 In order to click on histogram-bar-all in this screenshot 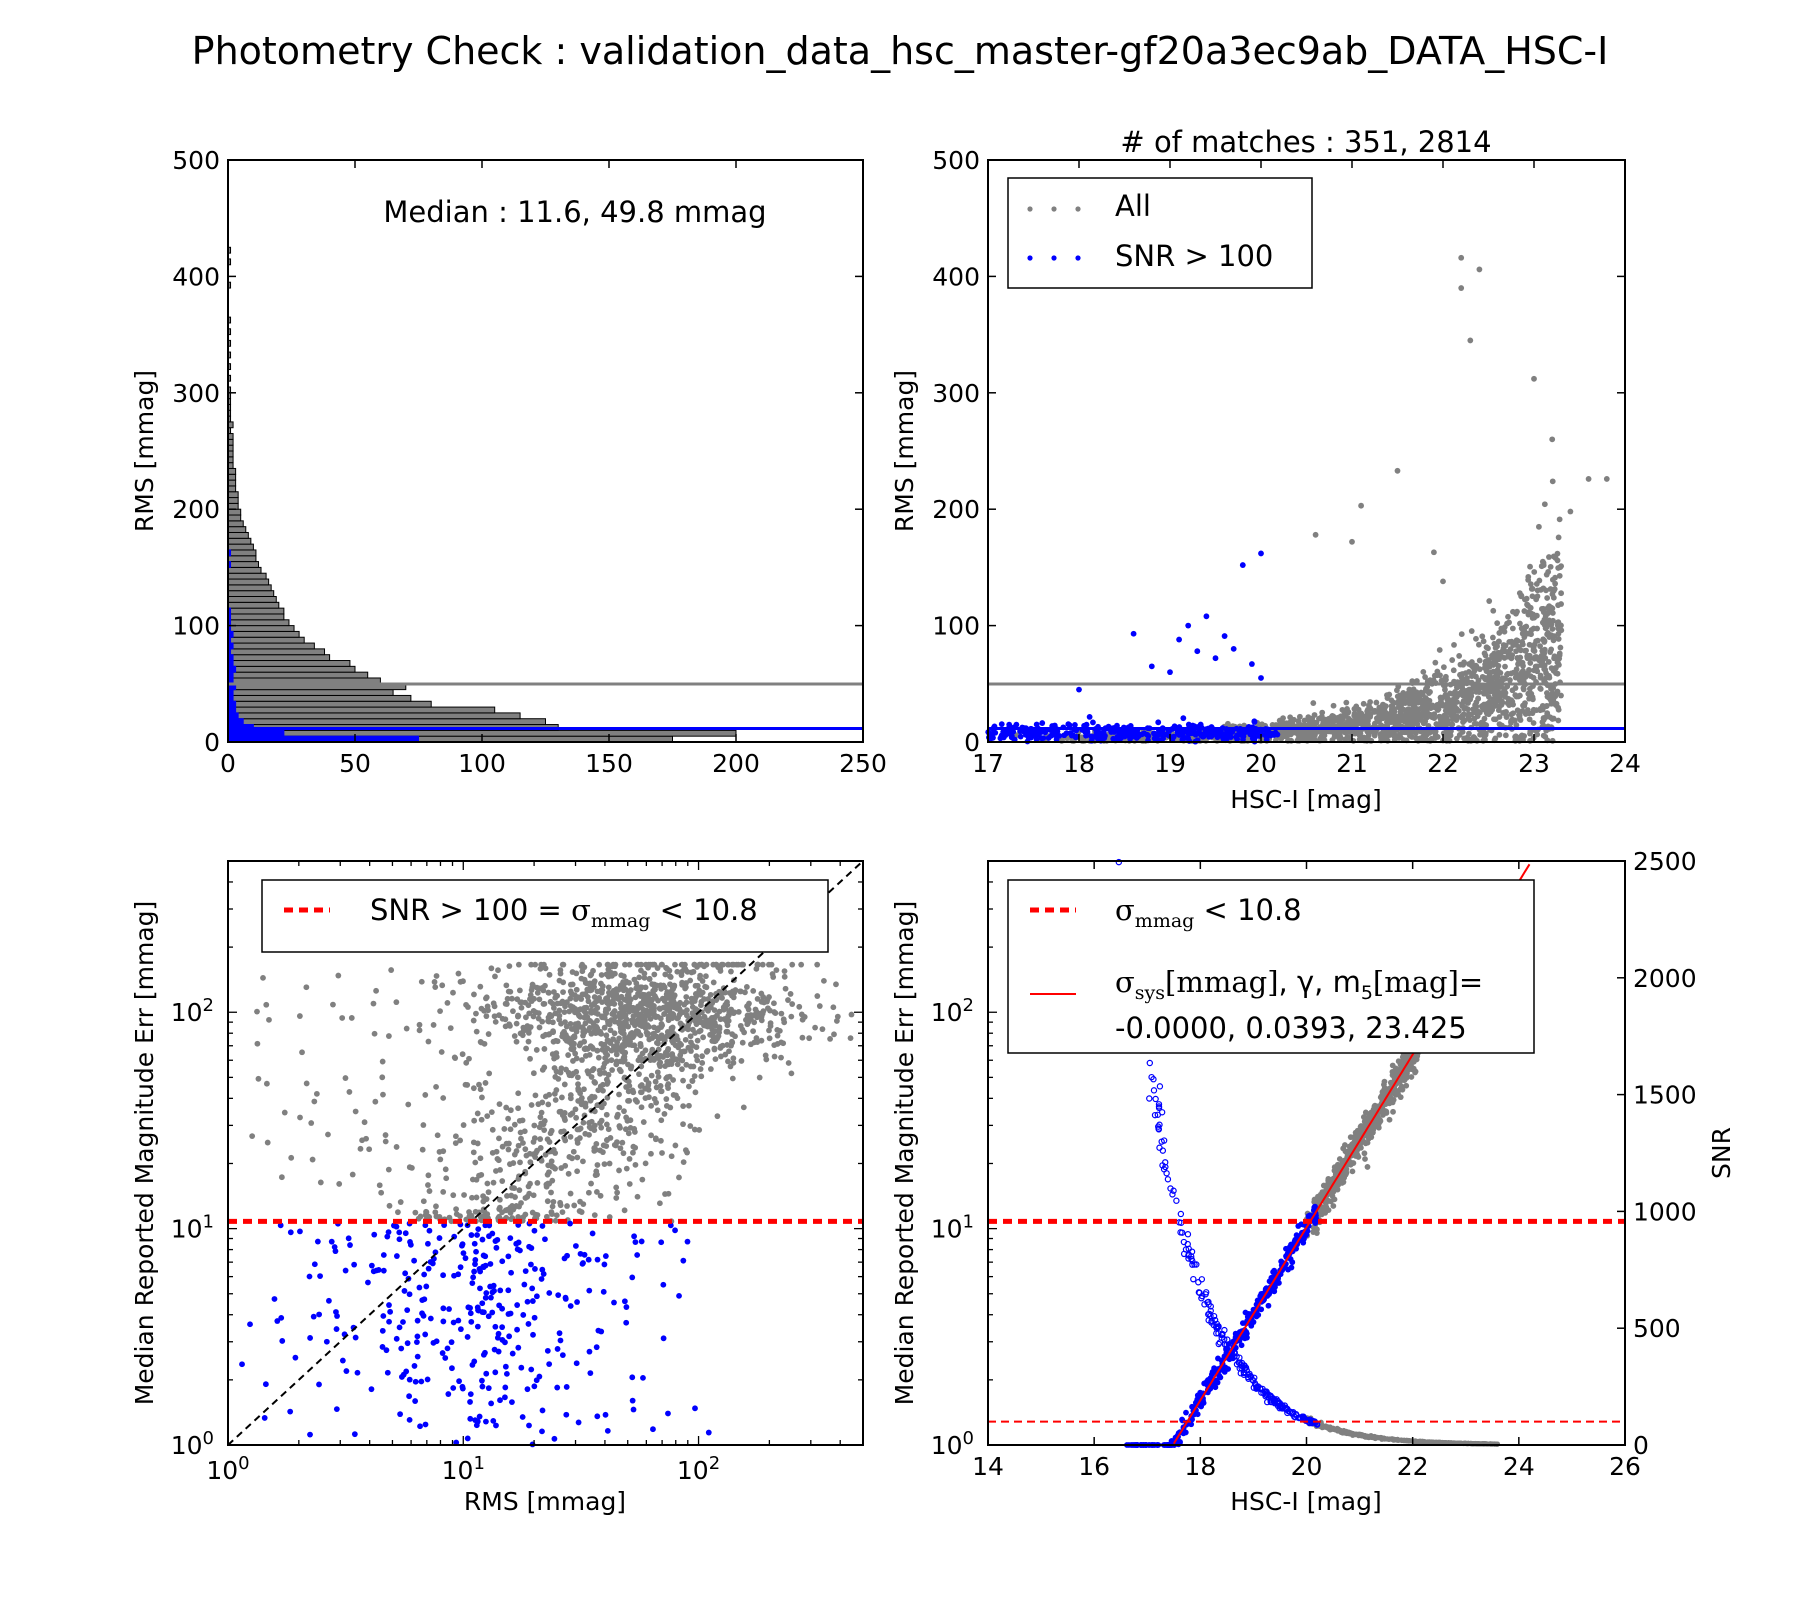, I will do `click(235, 524)`.